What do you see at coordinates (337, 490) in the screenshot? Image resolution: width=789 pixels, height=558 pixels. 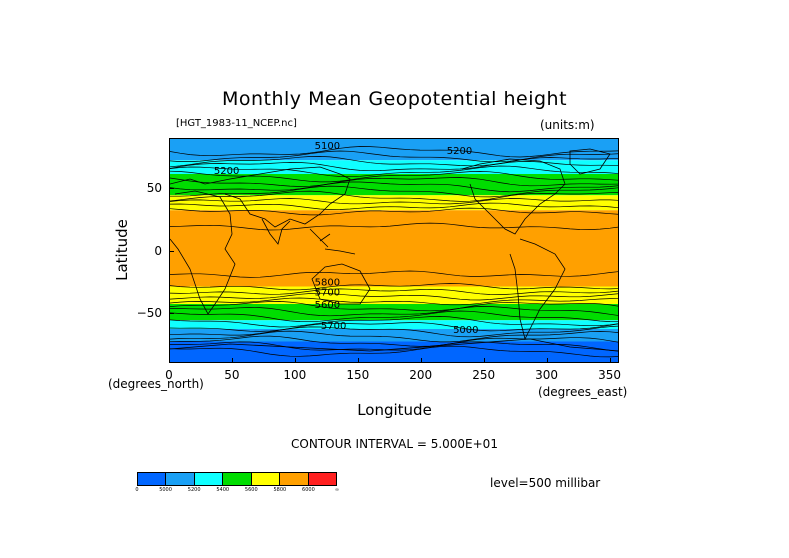 I see `legend-label: ∞` at bounding box center [337, 490].